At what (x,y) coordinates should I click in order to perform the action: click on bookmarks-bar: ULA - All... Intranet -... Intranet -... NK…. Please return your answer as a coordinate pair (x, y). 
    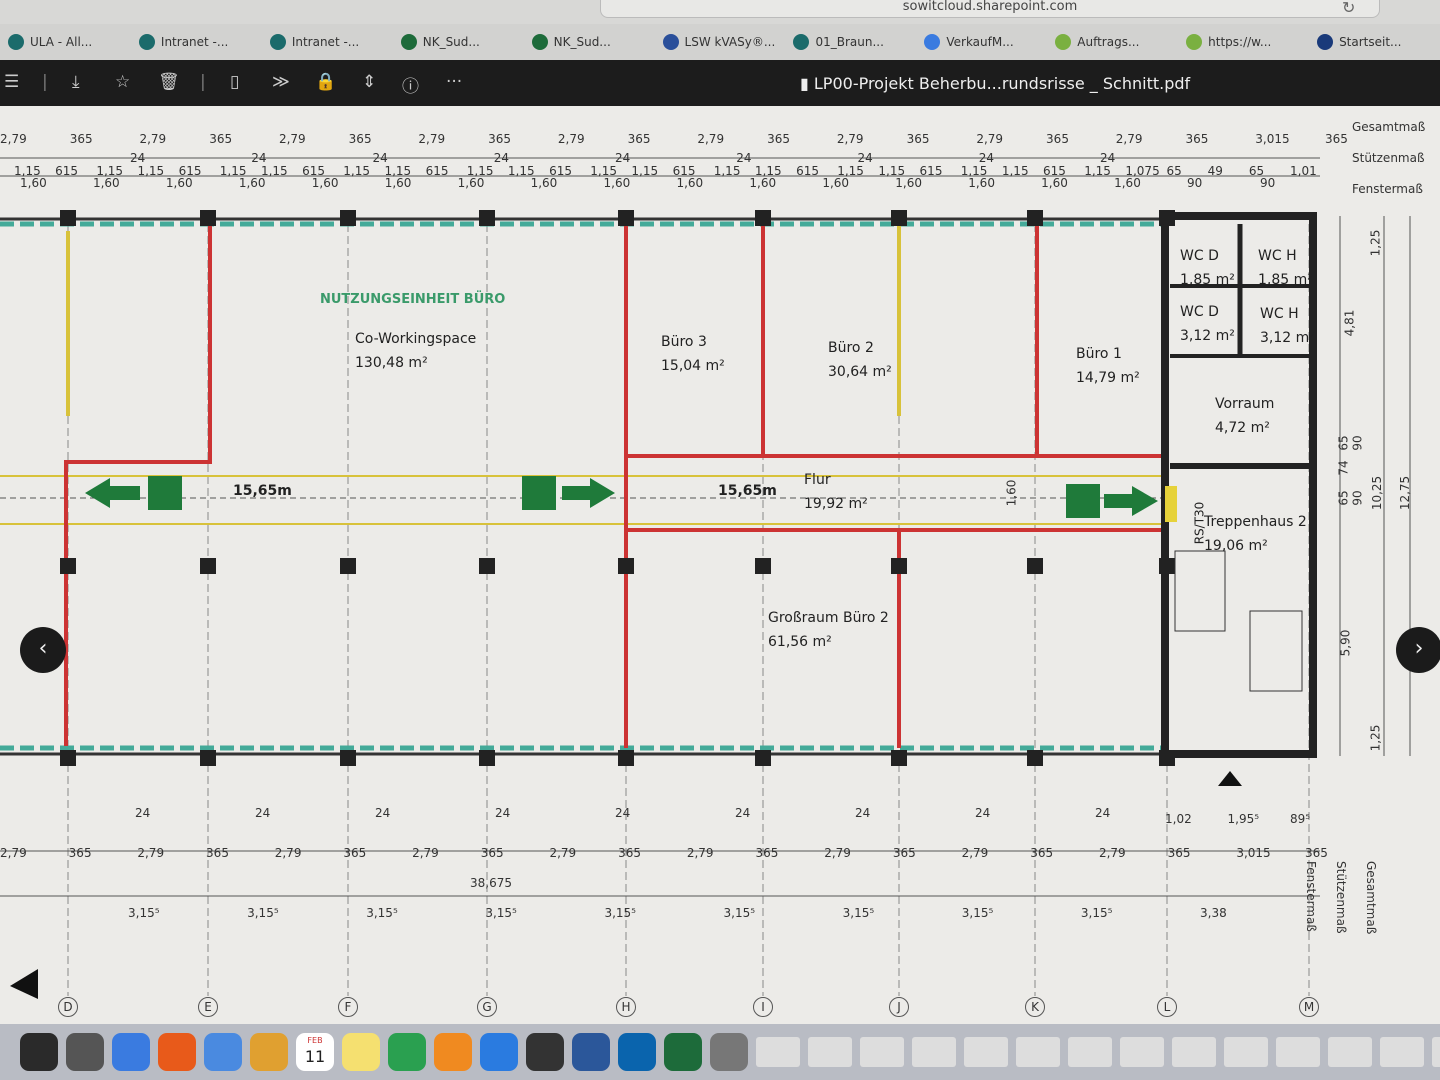
    Looking at the image, I should click on (720, 42).